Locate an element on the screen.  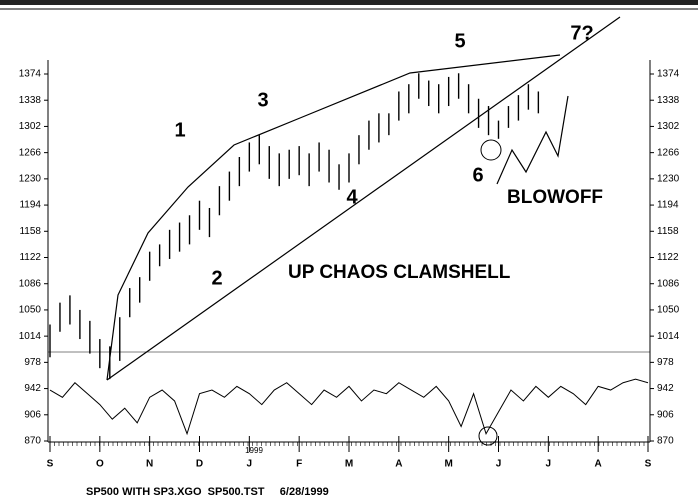
footer: SP500 WITH SP3.XGO SP500.TST 6/28/1999 is located at coordinates (207, 492).